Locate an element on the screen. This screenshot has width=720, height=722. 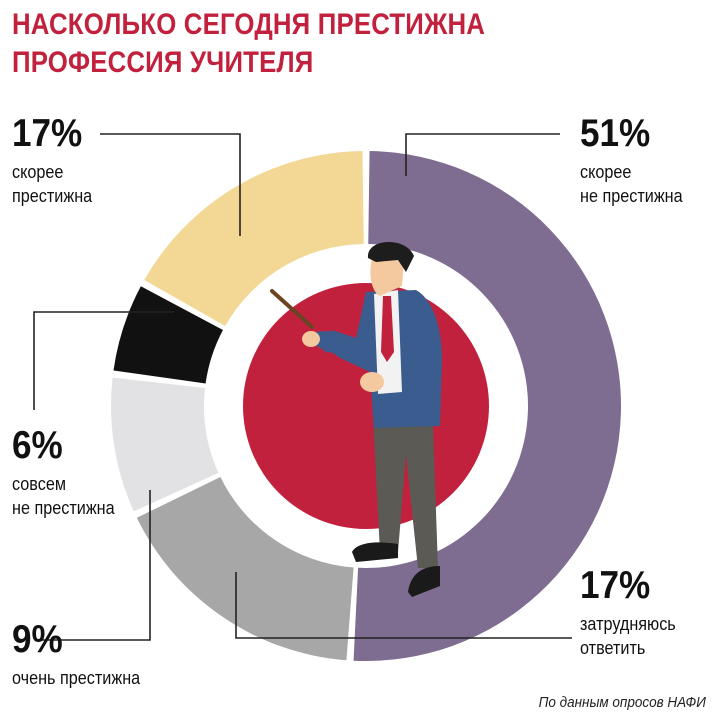
teacher-trousers is located at coordinates (405, 483).